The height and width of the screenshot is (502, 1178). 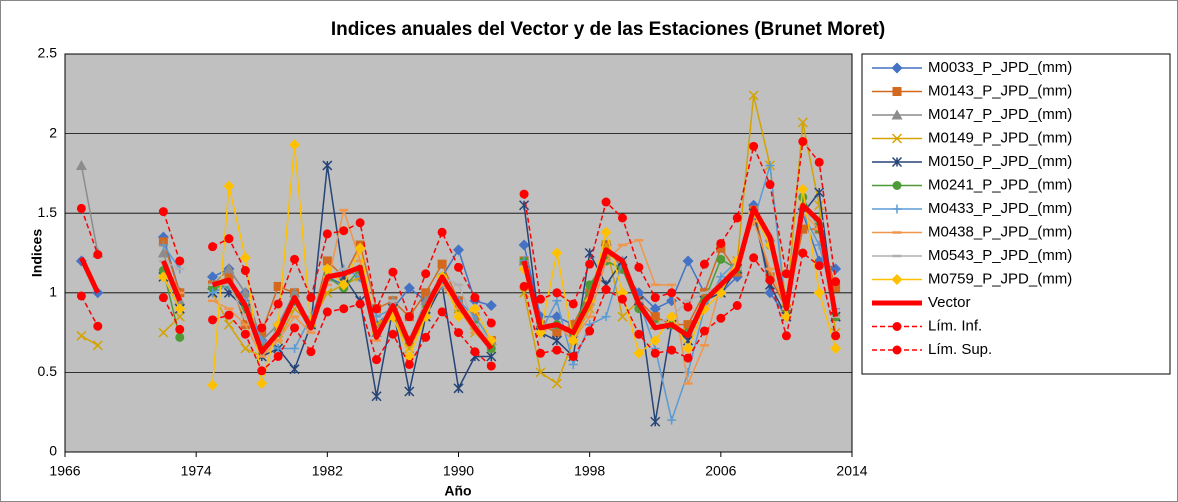 I want to click on x-tick-label: 1974, so click(x=196, y=471).